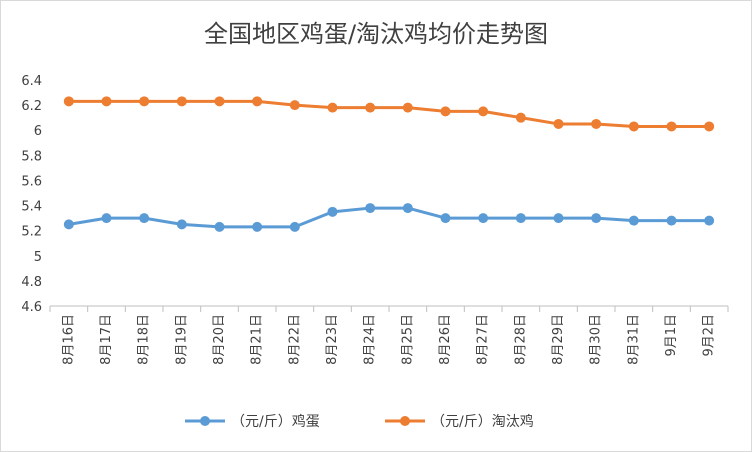 Image resolution: width=752 pixels, height=452 pixels. What do you see at coordinates (38, 131) in the screenshot?
I see `y-tick-label: 6` at bounding box center [38, 131].